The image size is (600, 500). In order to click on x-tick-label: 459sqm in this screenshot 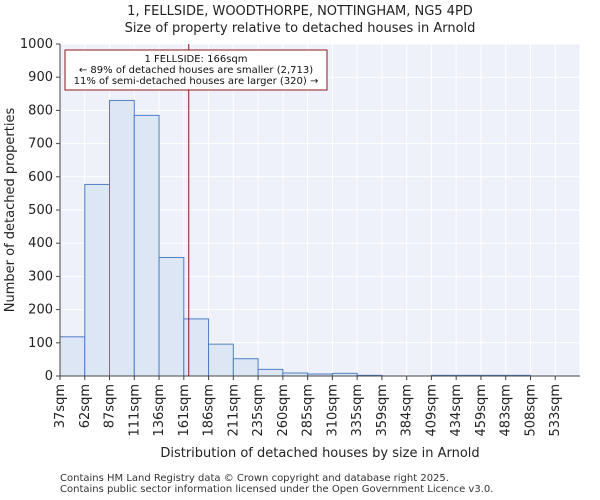, I will do `click(481, 410)`.